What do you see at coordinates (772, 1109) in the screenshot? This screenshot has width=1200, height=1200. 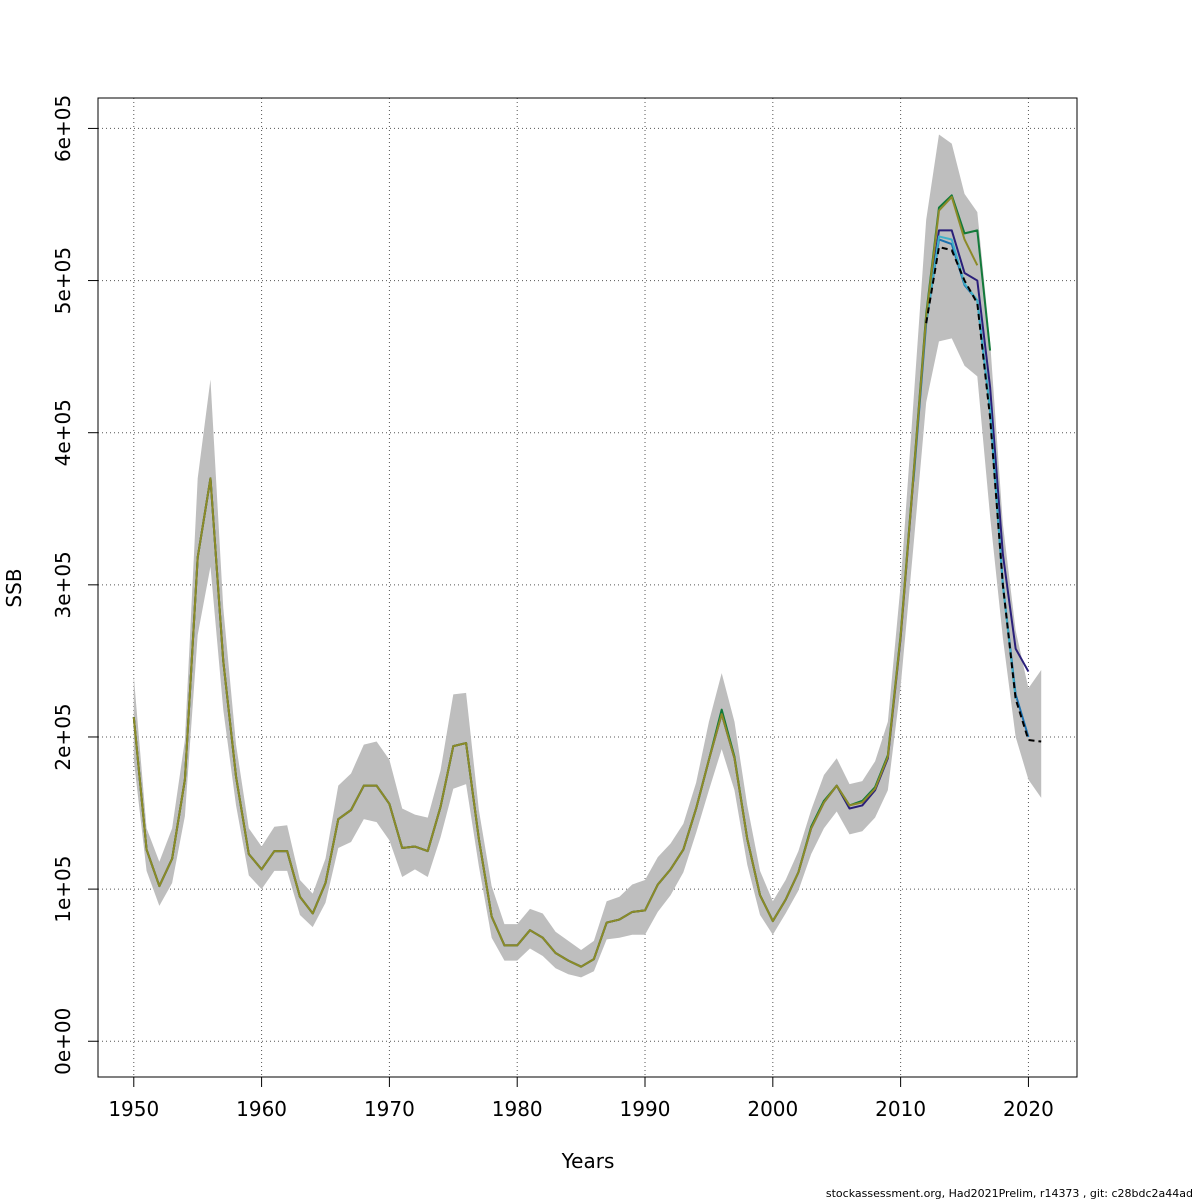 I see `x-tick-label: 2000` at bounding box center [772, 1109].